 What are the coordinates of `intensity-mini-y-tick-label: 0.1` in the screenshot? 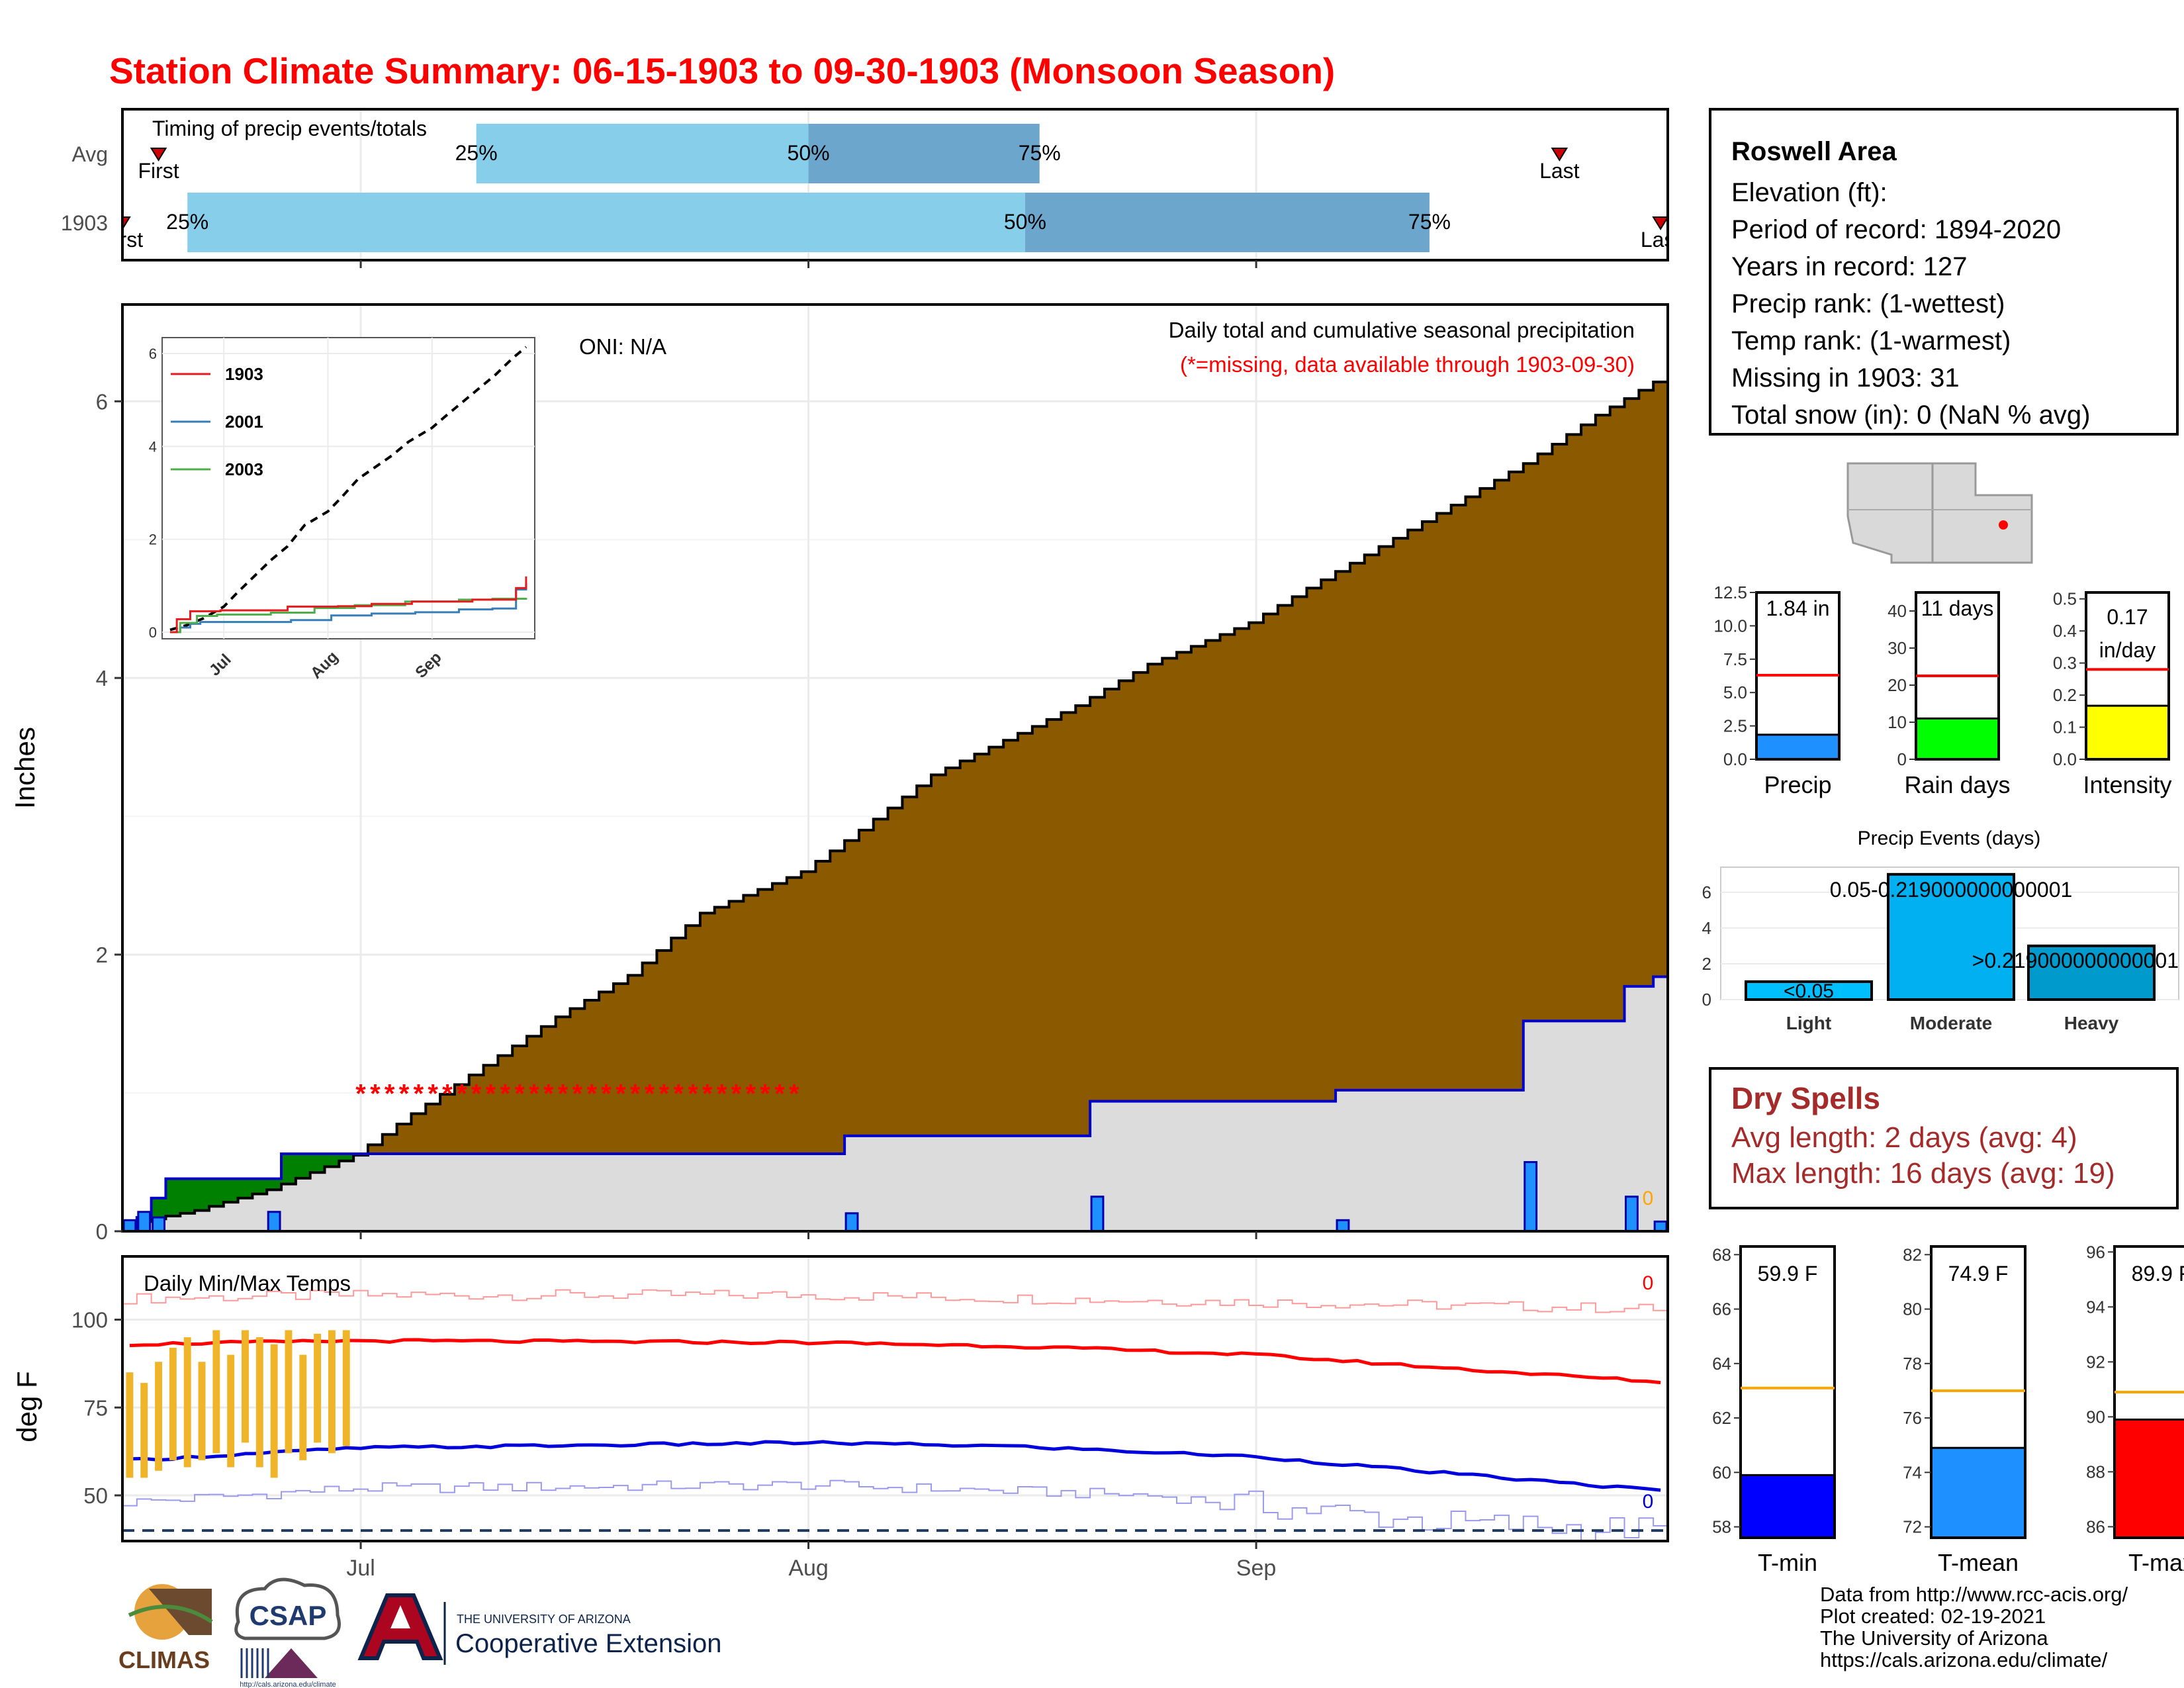 It's located at (2065, 727).